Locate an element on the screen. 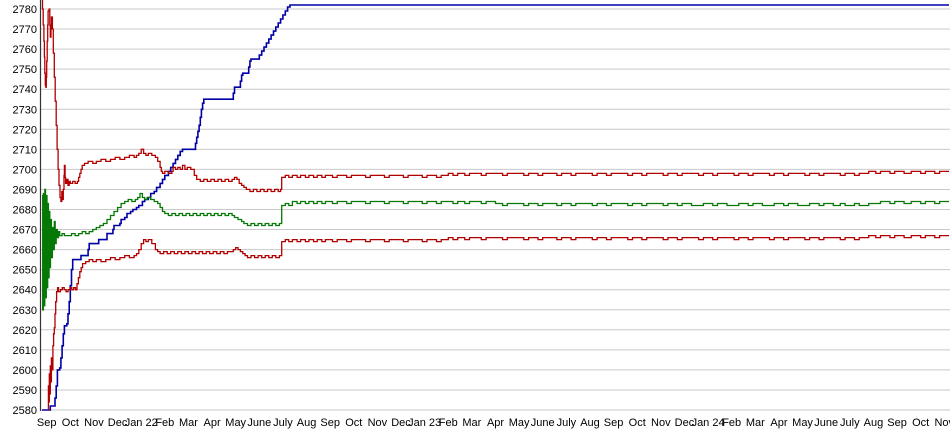 This screenshot has height=435, width=950. y-axis-label: 2730 is located at coordinates (25, 110).